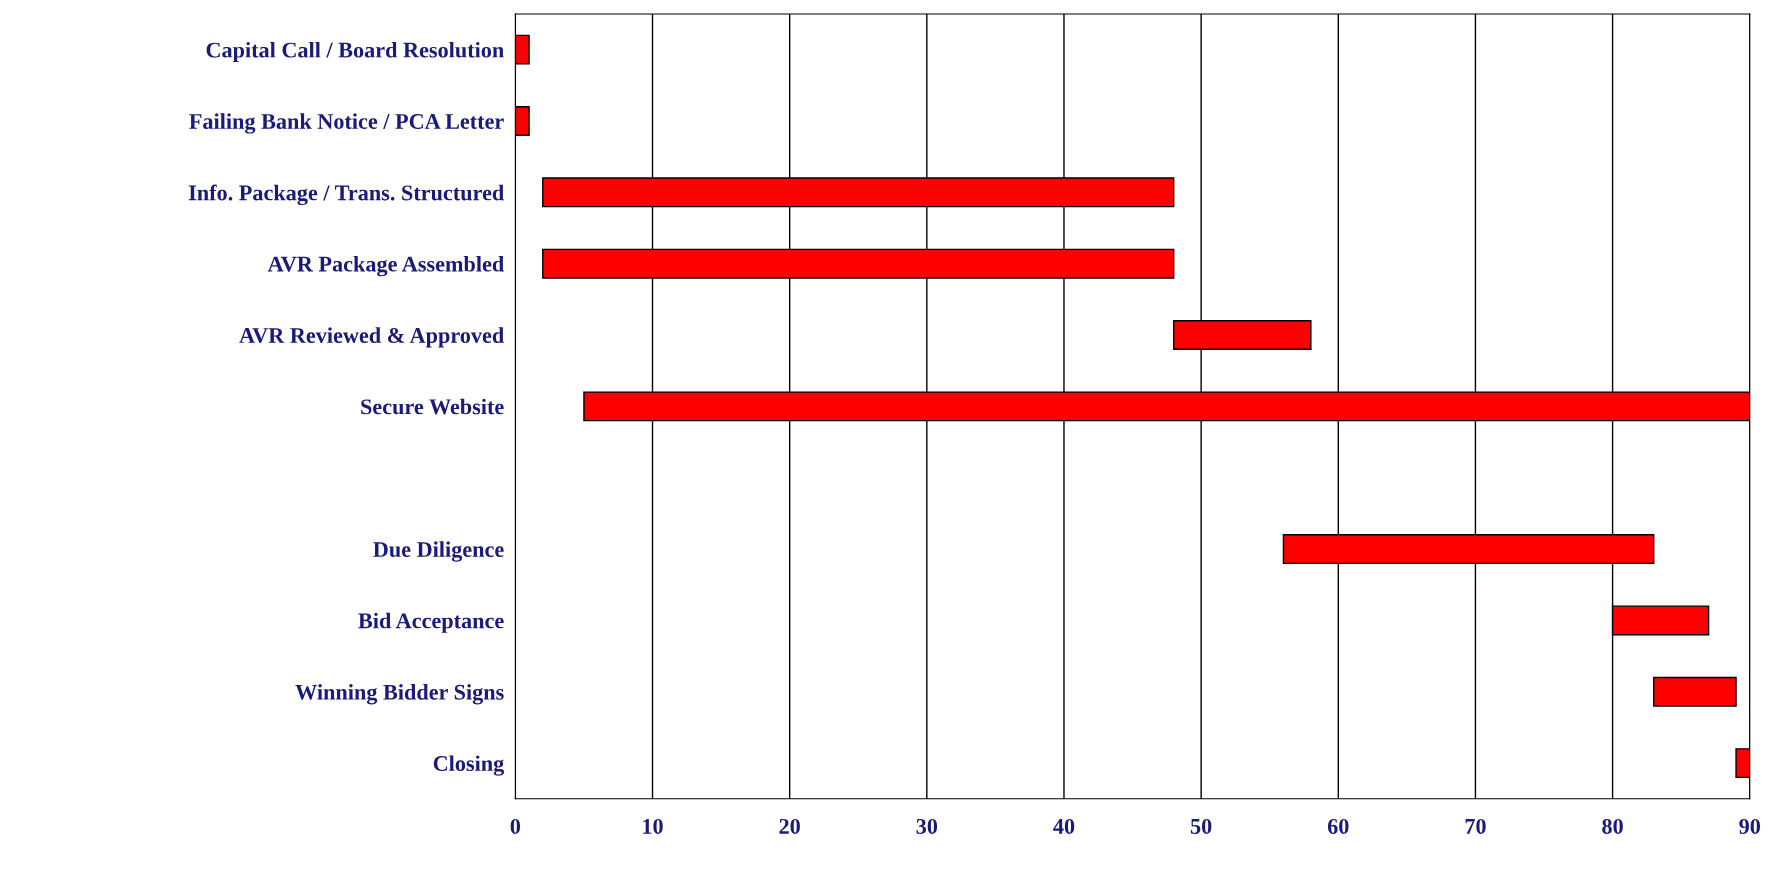  Describe the element at coordinates (469, 765) in the screenshot. I see `y-tick-label: Closing` at that location.